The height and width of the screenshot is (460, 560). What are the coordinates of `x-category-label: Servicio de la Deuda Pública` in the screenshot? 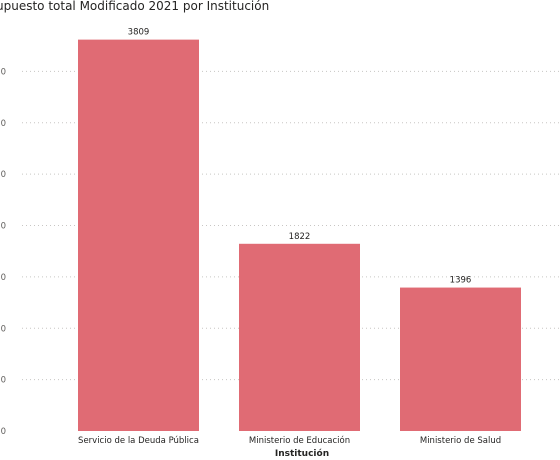 It's located at (138, 441).